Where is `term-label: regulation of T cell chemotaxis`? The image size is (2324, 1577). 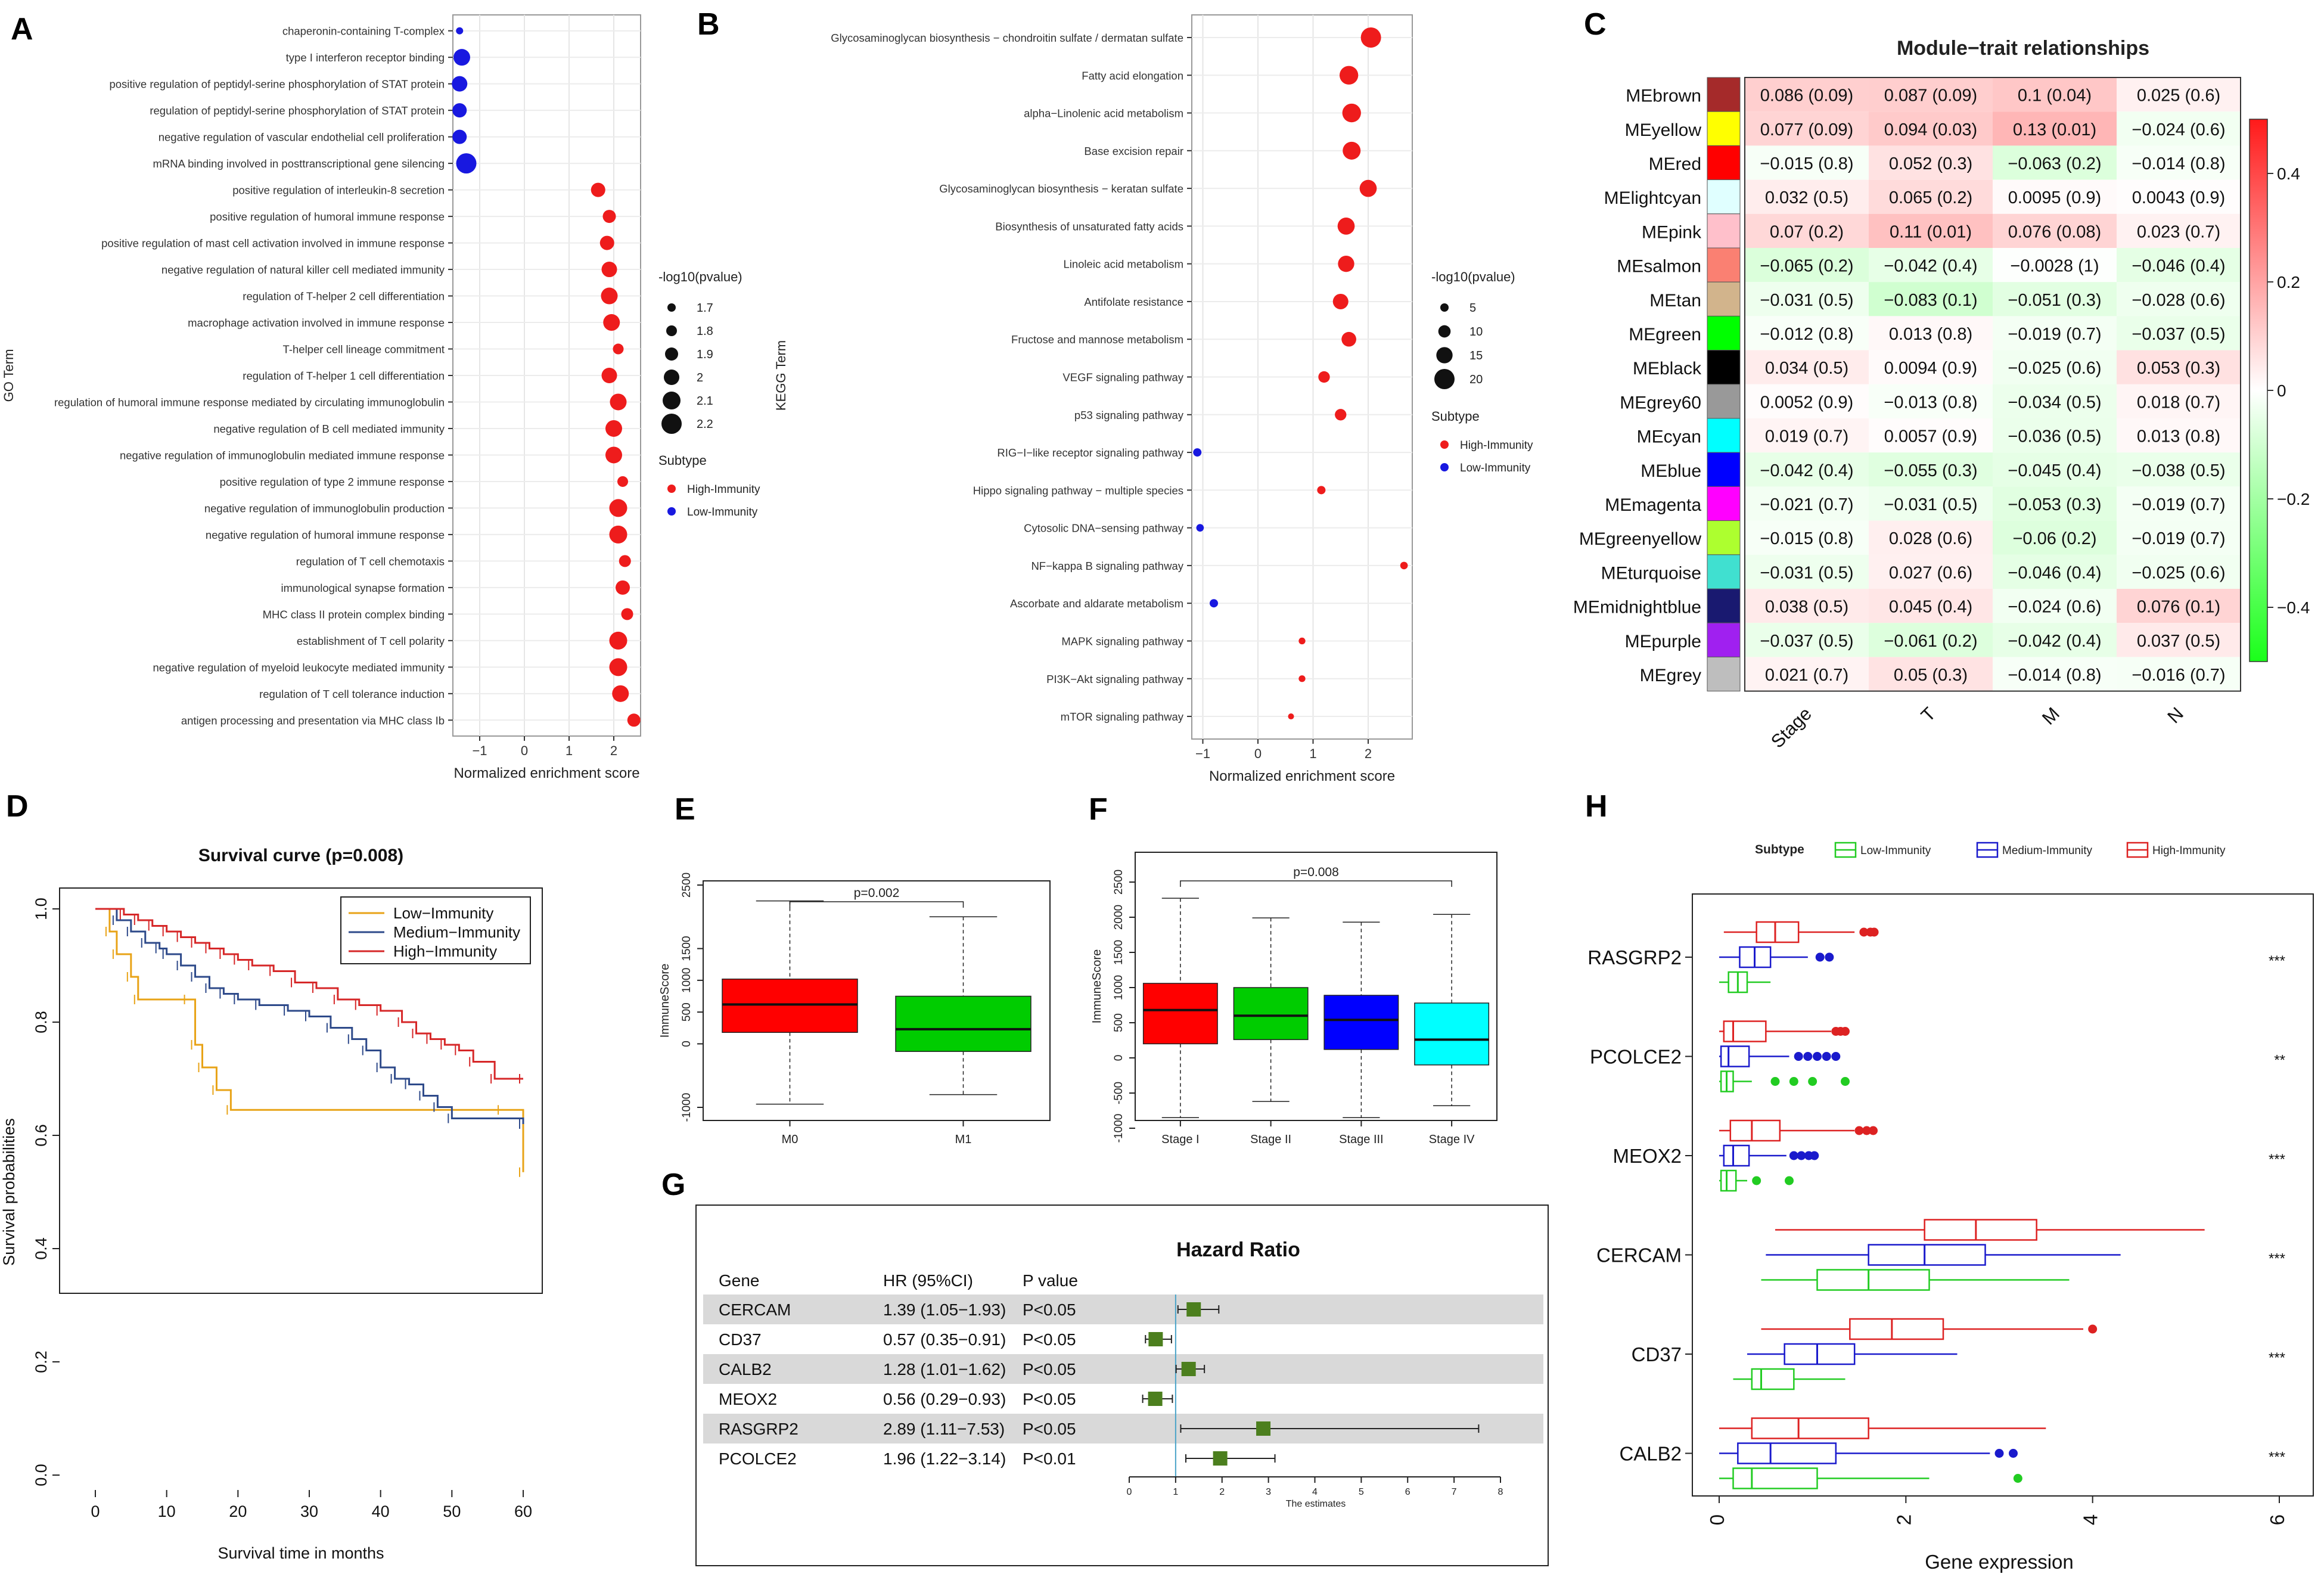 term-label: regulation of T cell chemotaxis is located at coordinates (371, 561).